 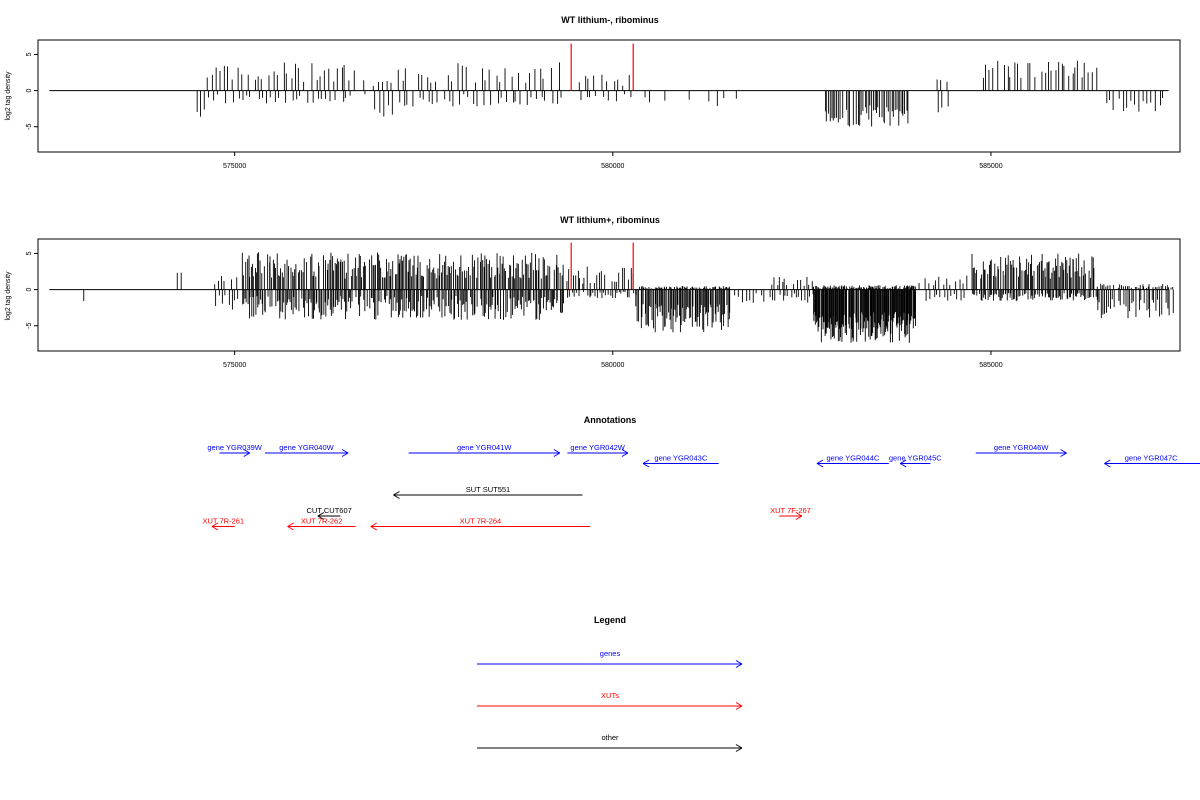 What do you see at coordinates (484, 447) in the screenshot?
I see `feature-label: gene YGR041W` at bounding box center [484, 447].